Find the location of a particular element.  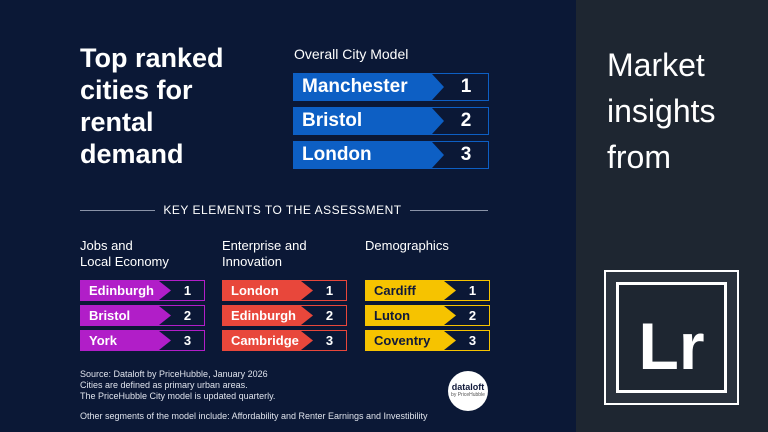

ranking-row: Cardiff 1 is located at coordinates (427, 290).